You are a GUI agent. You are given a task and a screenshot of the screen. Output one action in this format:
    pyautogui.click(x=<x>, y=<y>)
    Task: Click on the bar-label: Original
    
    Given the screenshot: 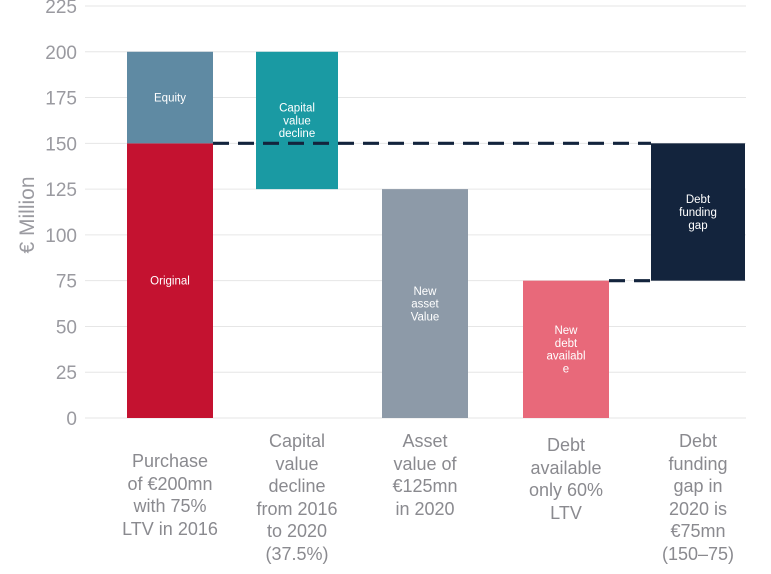 What is the action you would take?
    pyautogui.click(x=170, y=282)
    